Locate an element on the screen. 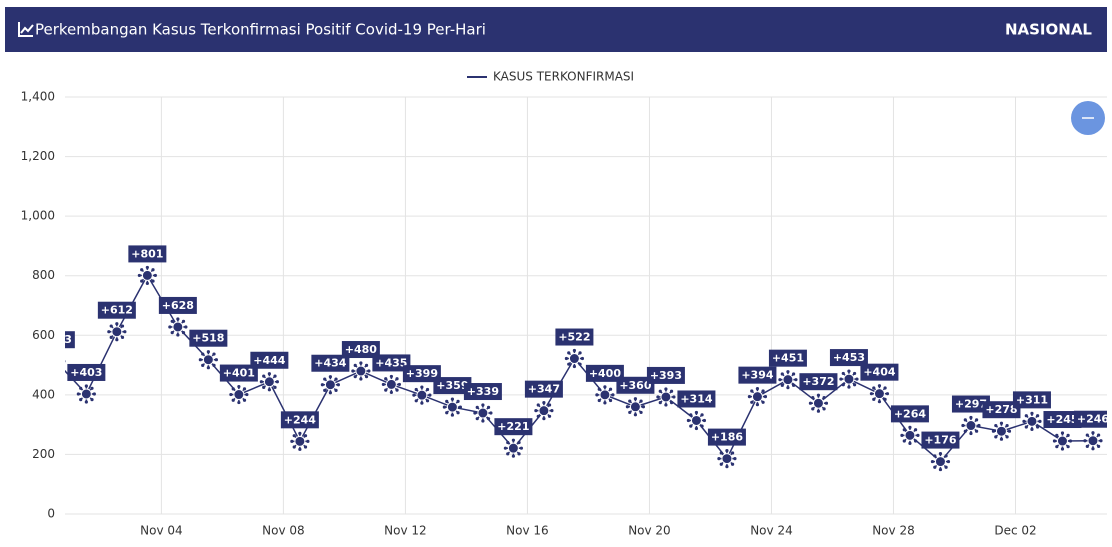  value-label: +399 is located at coordinates (422, 373).